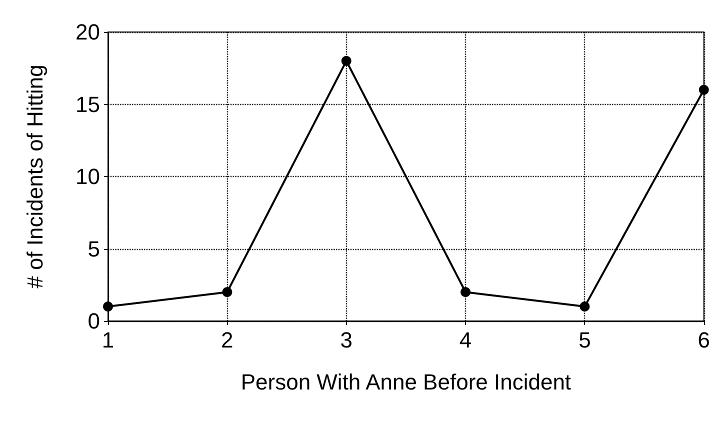 The height and width of the screenshot is (427, 713). I want to click on y-axis-title: # of Incidents of Hitting, so click(35, 176).